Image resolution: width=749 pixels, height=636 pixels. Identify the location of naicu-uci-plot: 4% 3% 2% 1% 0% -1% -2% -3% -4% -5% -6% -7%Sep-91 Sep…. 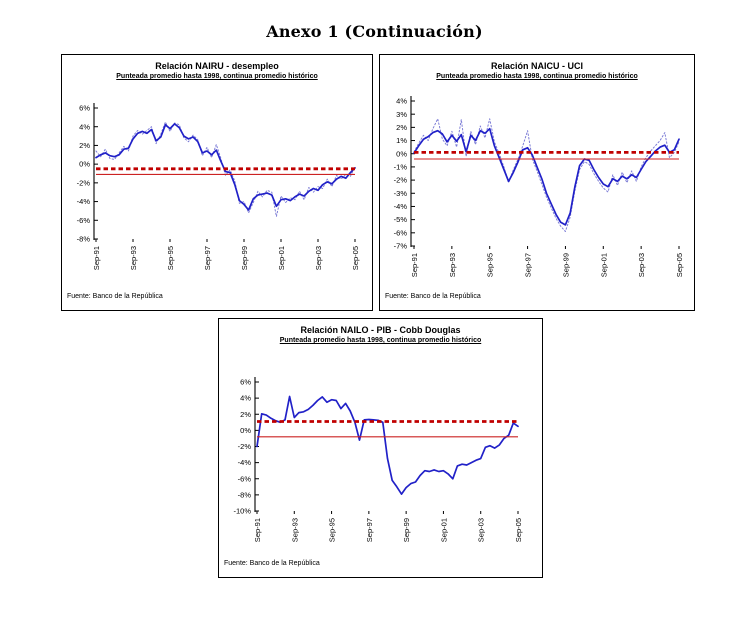
(539, 186).